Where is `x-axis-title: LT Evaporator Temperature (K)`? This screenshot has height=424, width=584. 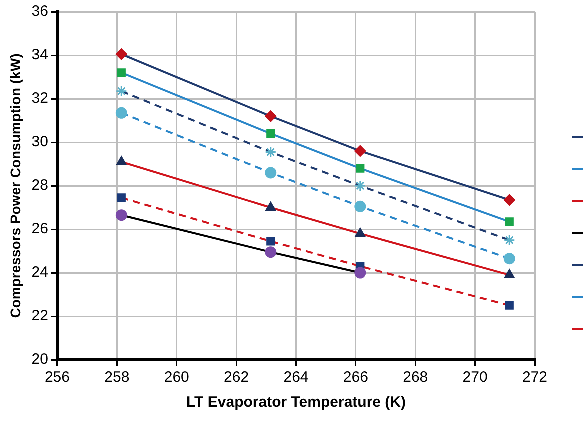
x-axis-title: LT Evaporator Temperature (K) is located at coordinates (296, 403).